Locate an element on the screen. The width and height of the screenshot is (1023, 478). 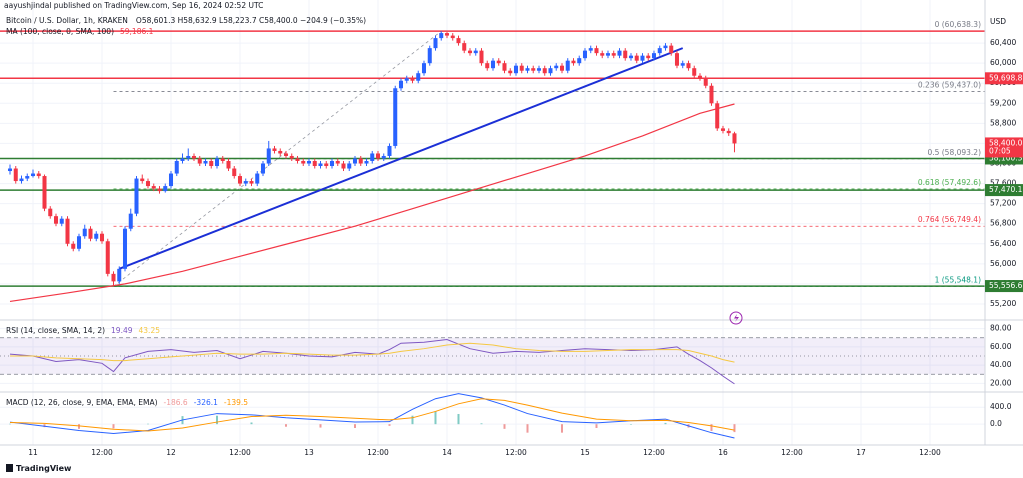
y-tick-label: 60.00 is located at coordinates (1001, 346).